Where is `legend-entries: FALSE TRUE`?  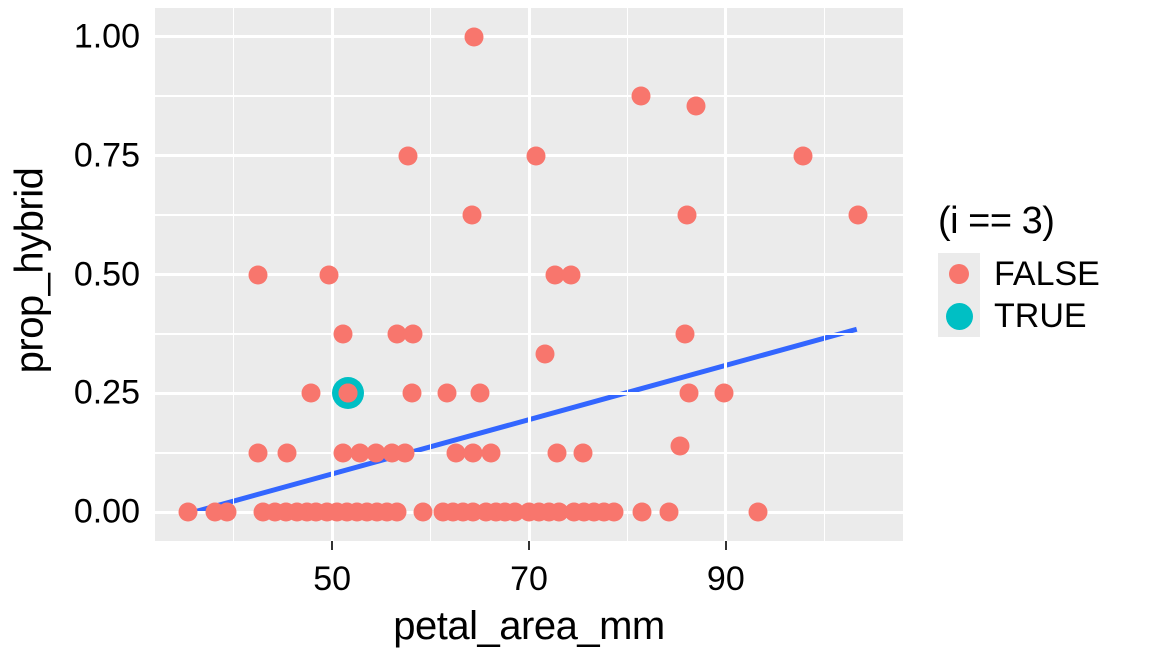
legend-entries: FALSE TRUE is located at coordinates (1038, 295).